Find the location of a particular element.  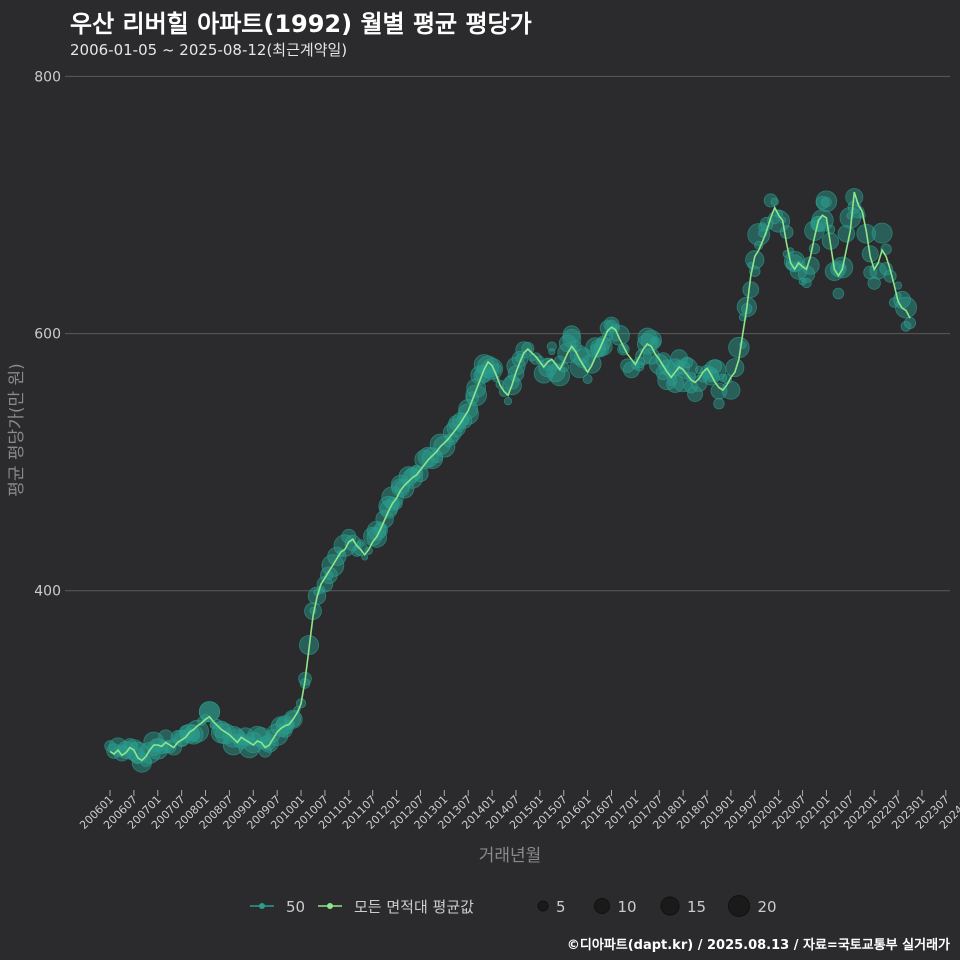

legend-size-label: 20 is located at coordinates (767, 907).